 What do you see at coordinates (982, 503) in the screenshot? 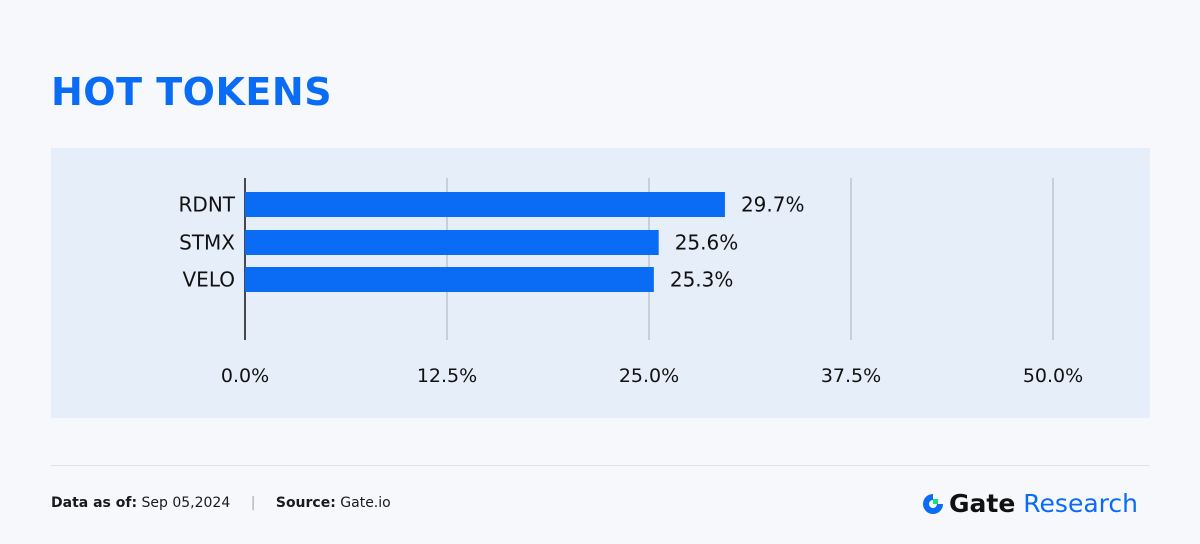
I see `logo-brand: Gate` at bounding box center [982, 503].